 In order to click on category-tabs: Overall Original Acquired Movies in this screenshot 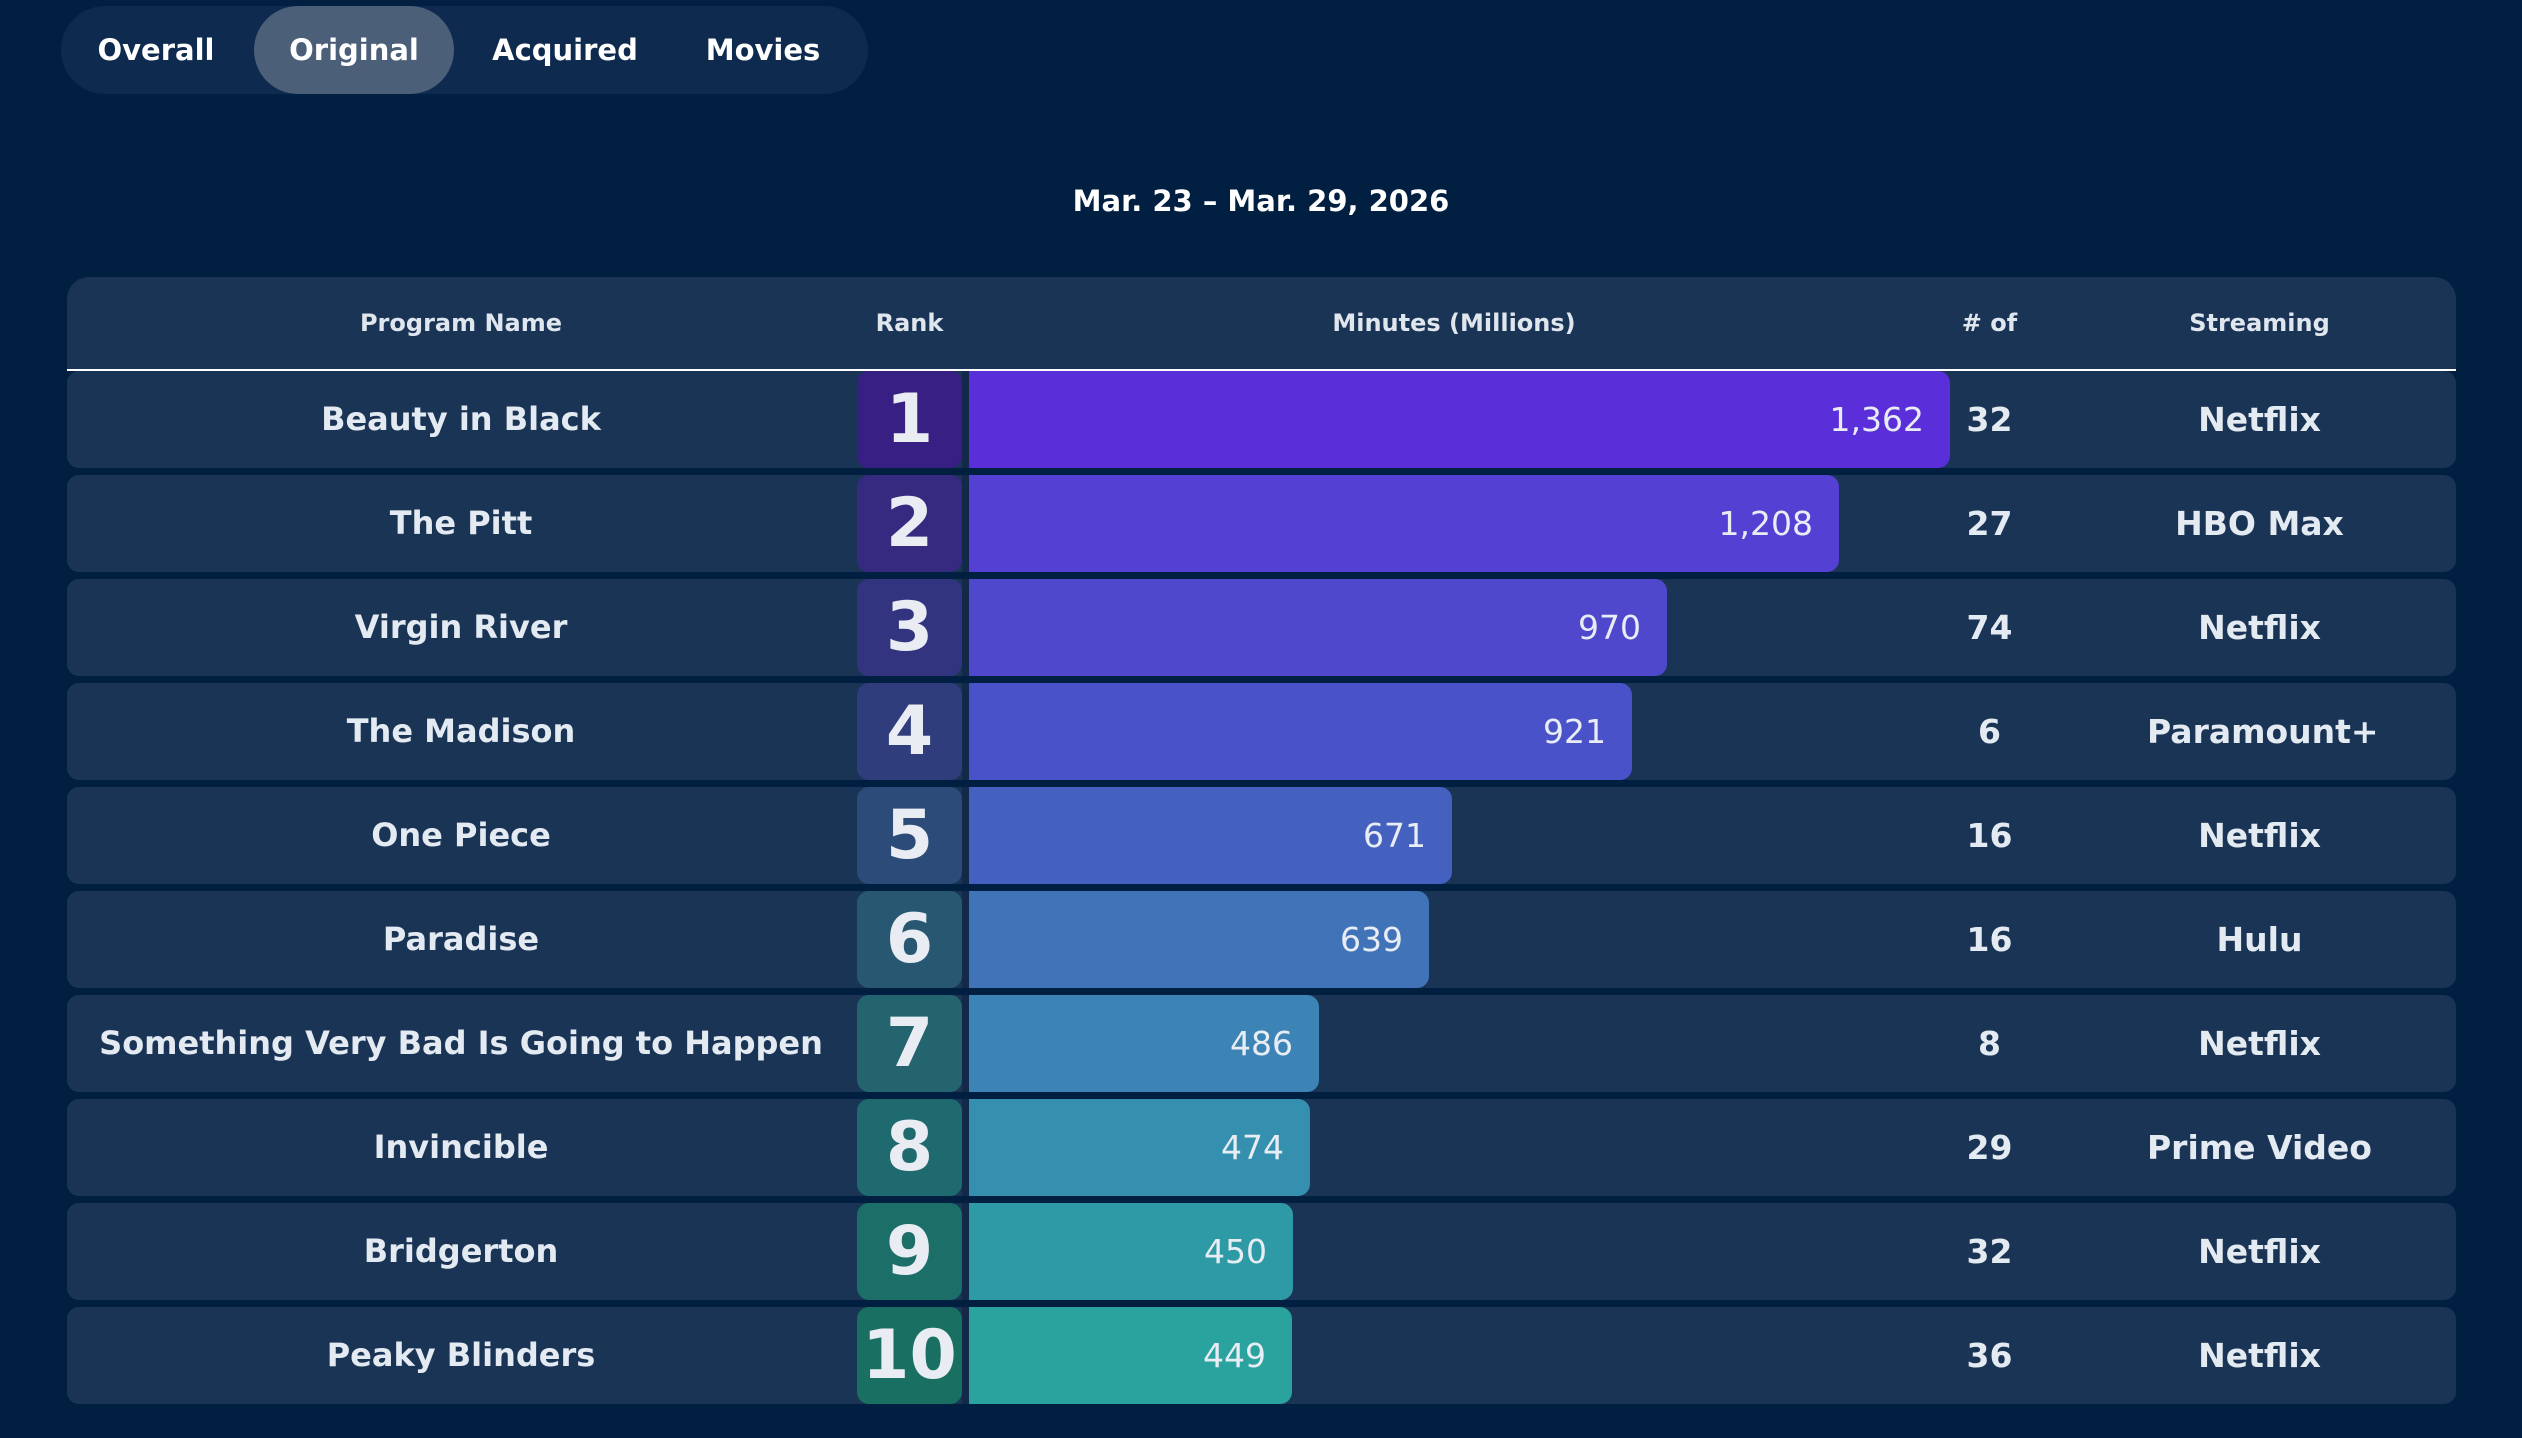, I will do `click(464, 50)`.